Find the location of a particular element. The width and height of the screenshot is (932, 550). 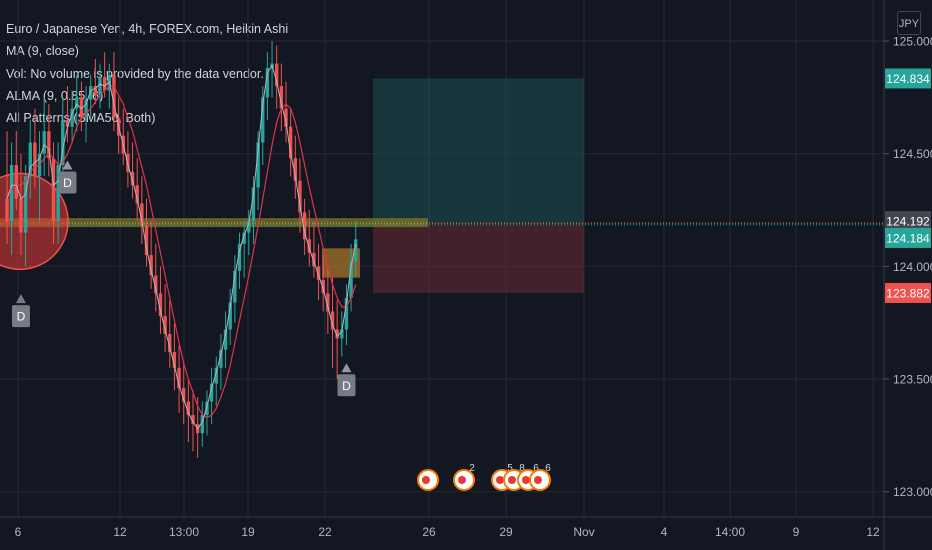

y-tick-label: 124.000 is located at coordinates (912, 267).